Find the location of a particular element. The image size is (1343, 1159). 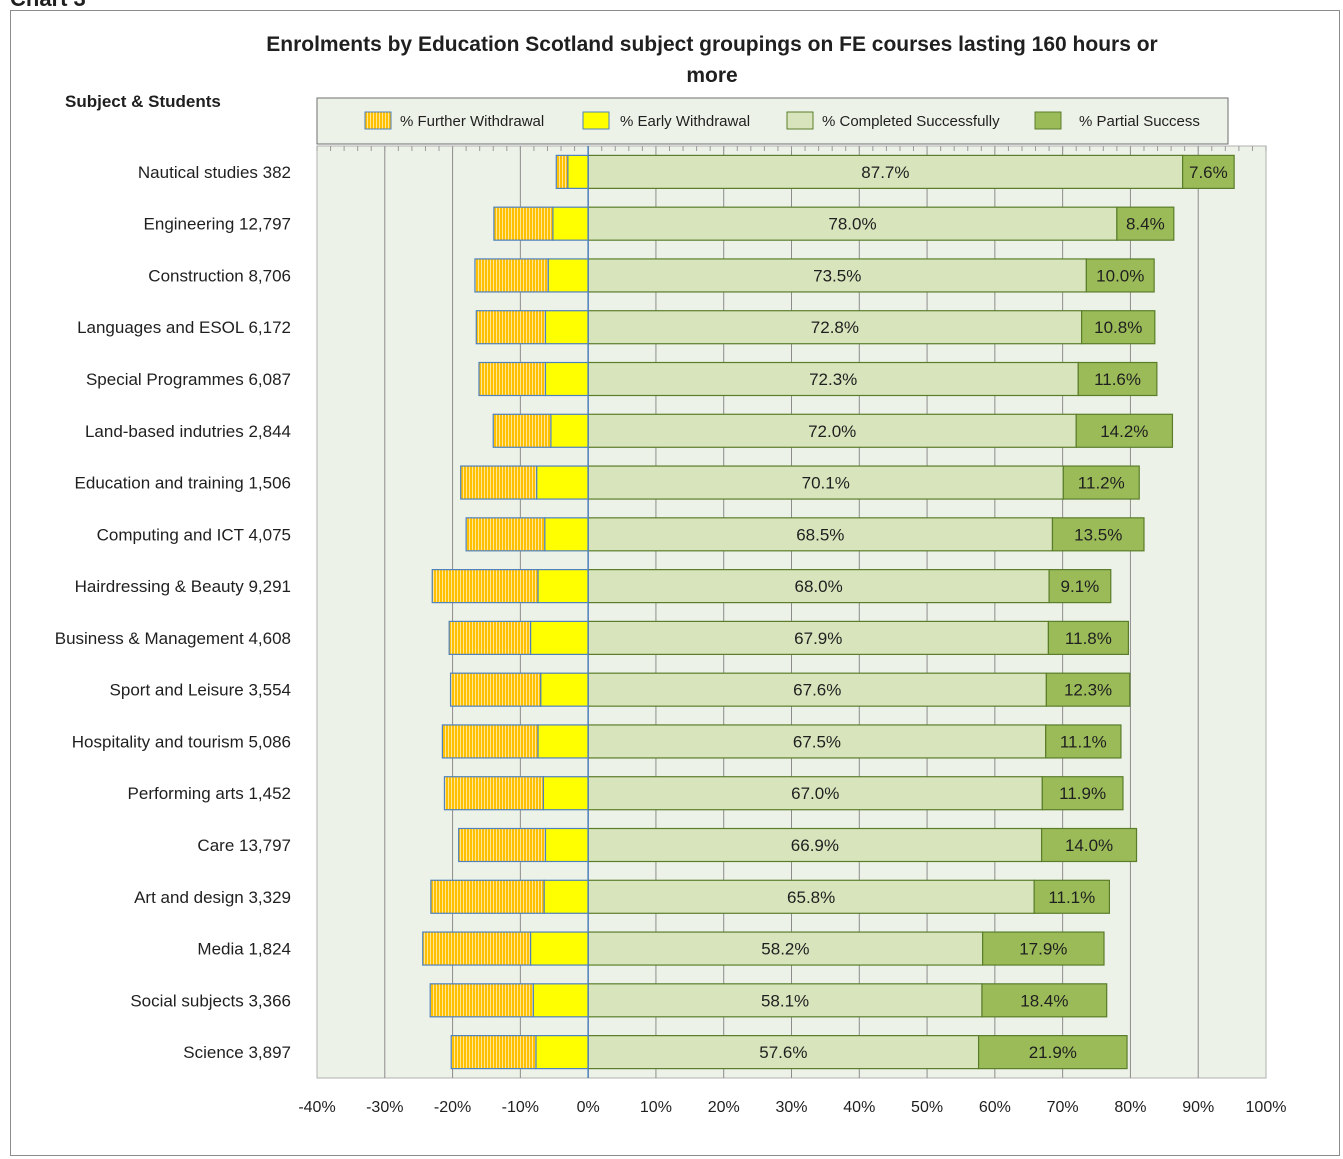

x-tick-label: -10% is located at coordinates (520, 1107).